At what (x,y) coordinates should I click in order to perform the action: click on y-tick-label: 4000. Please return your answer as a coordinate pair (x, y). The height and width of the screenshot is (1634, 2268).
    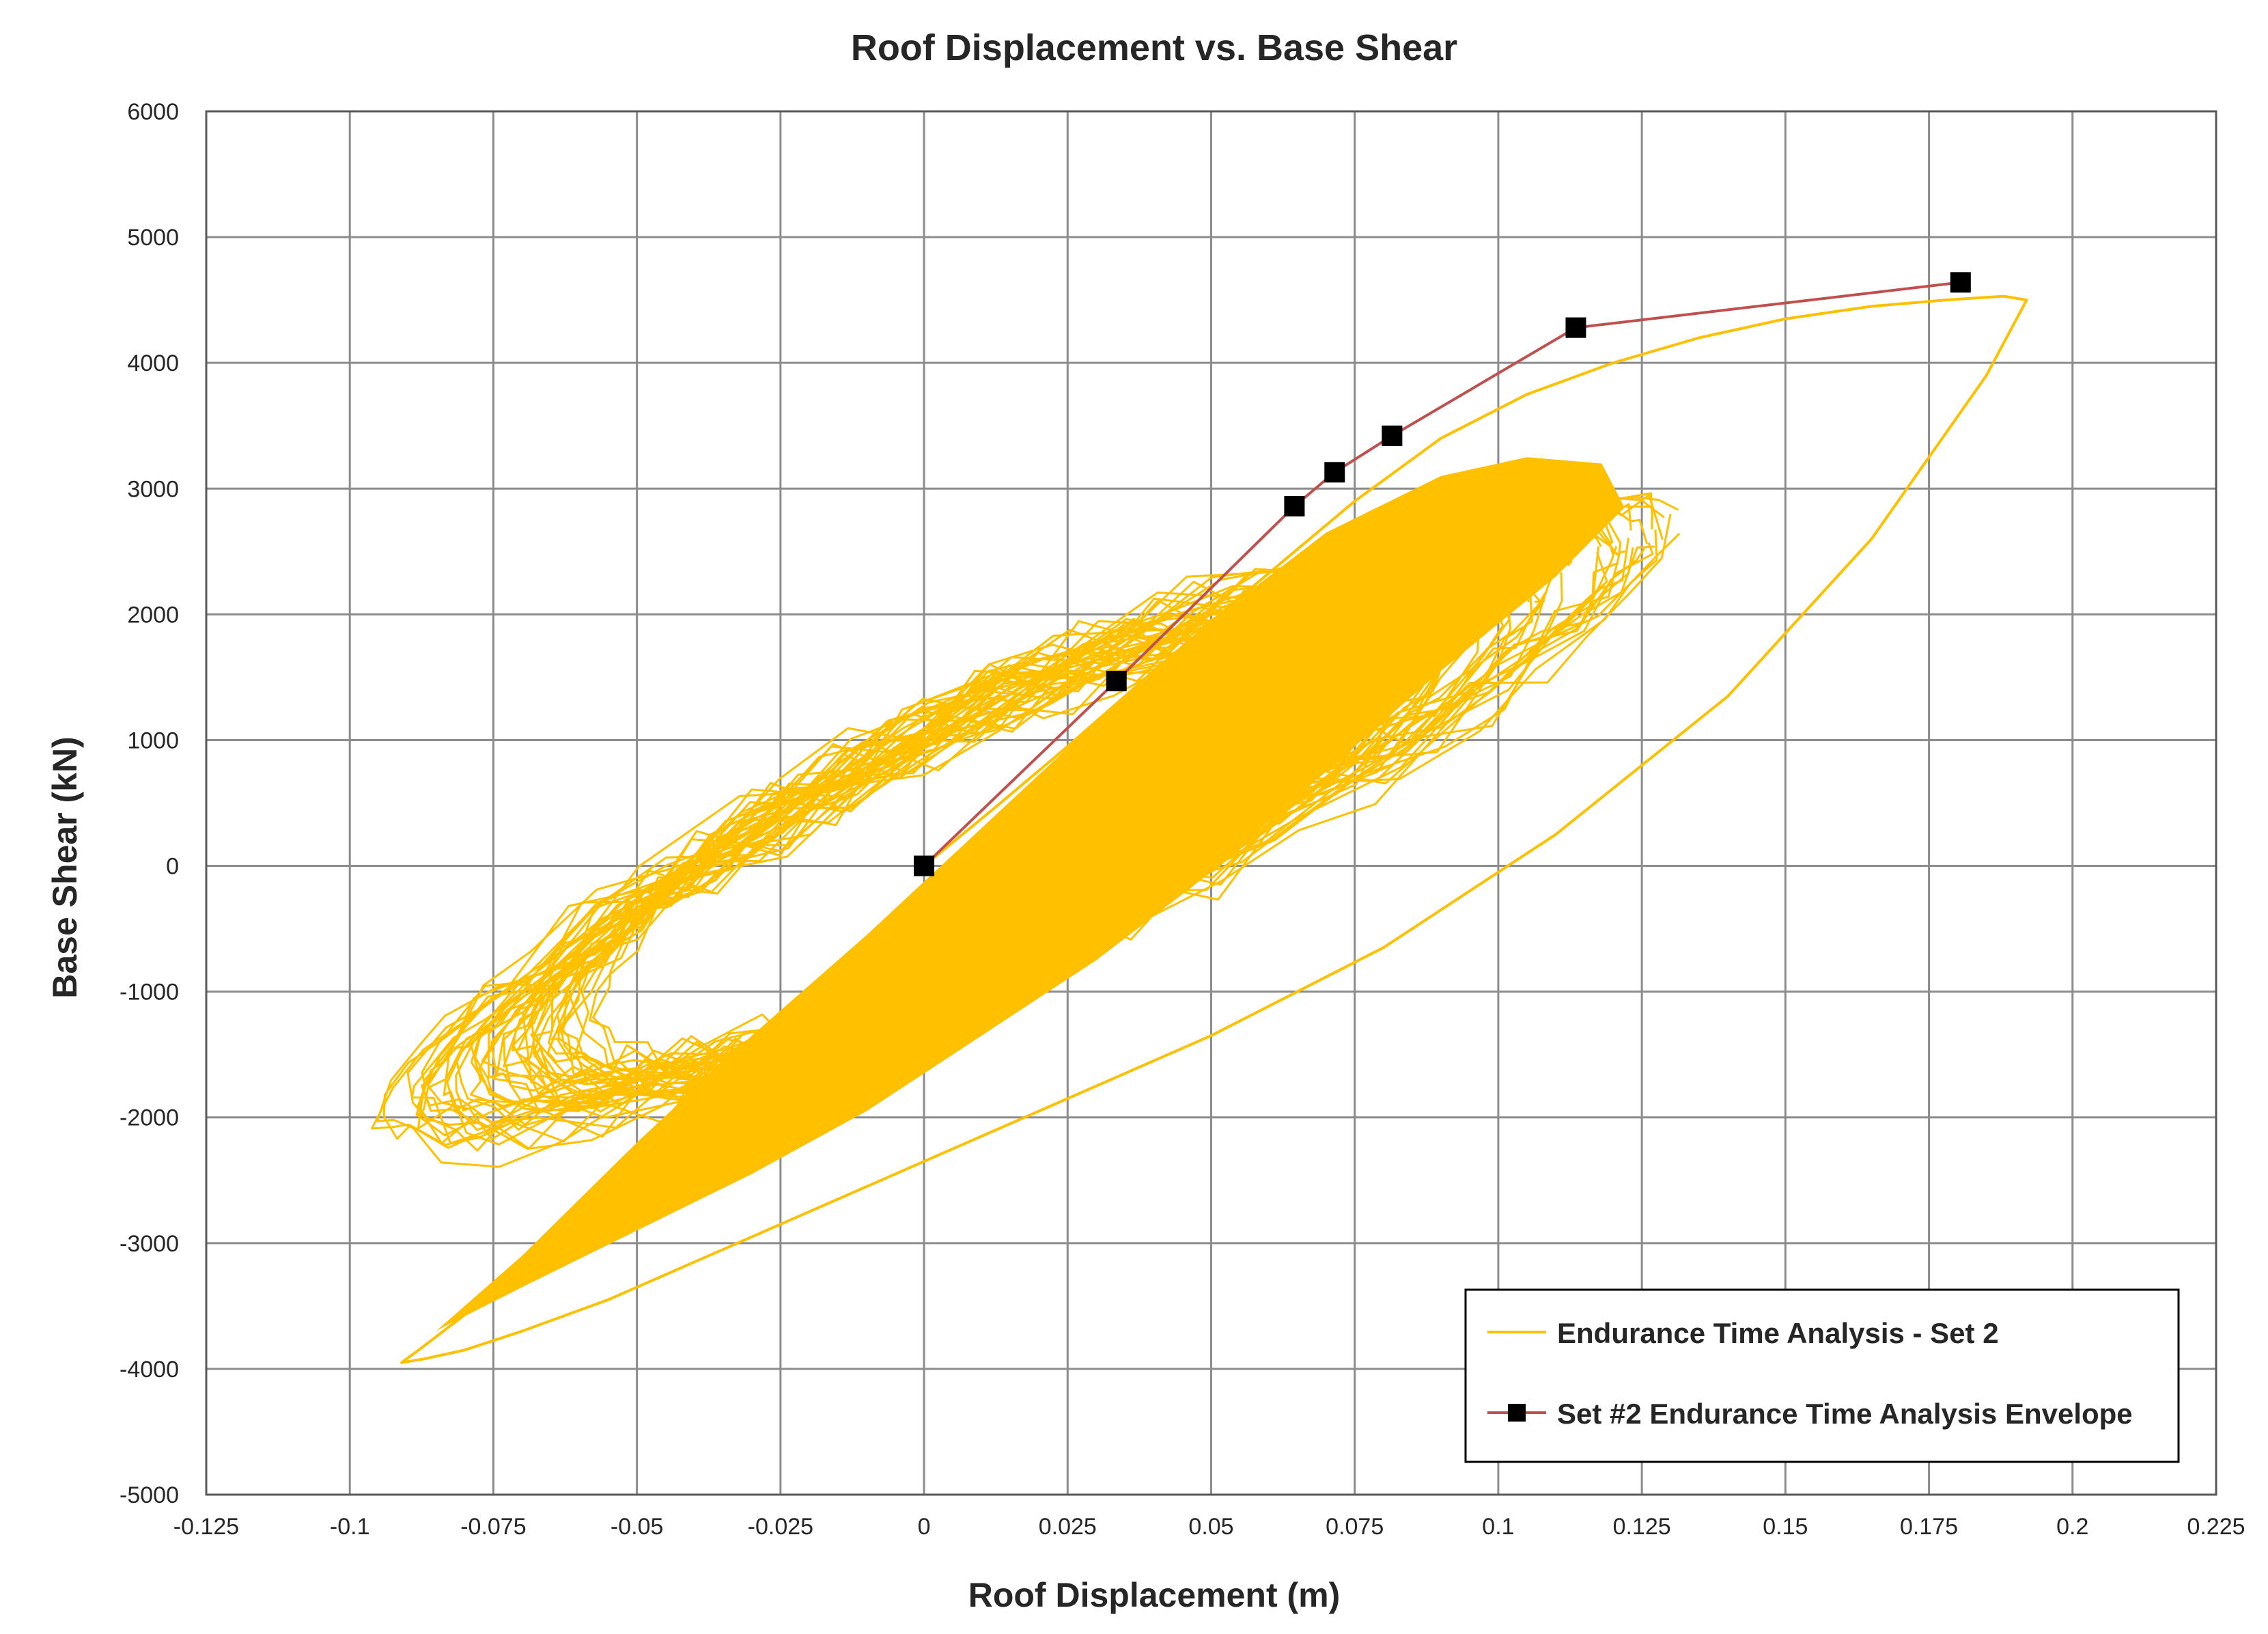
    Looking at the image, I should click on (153, 363).